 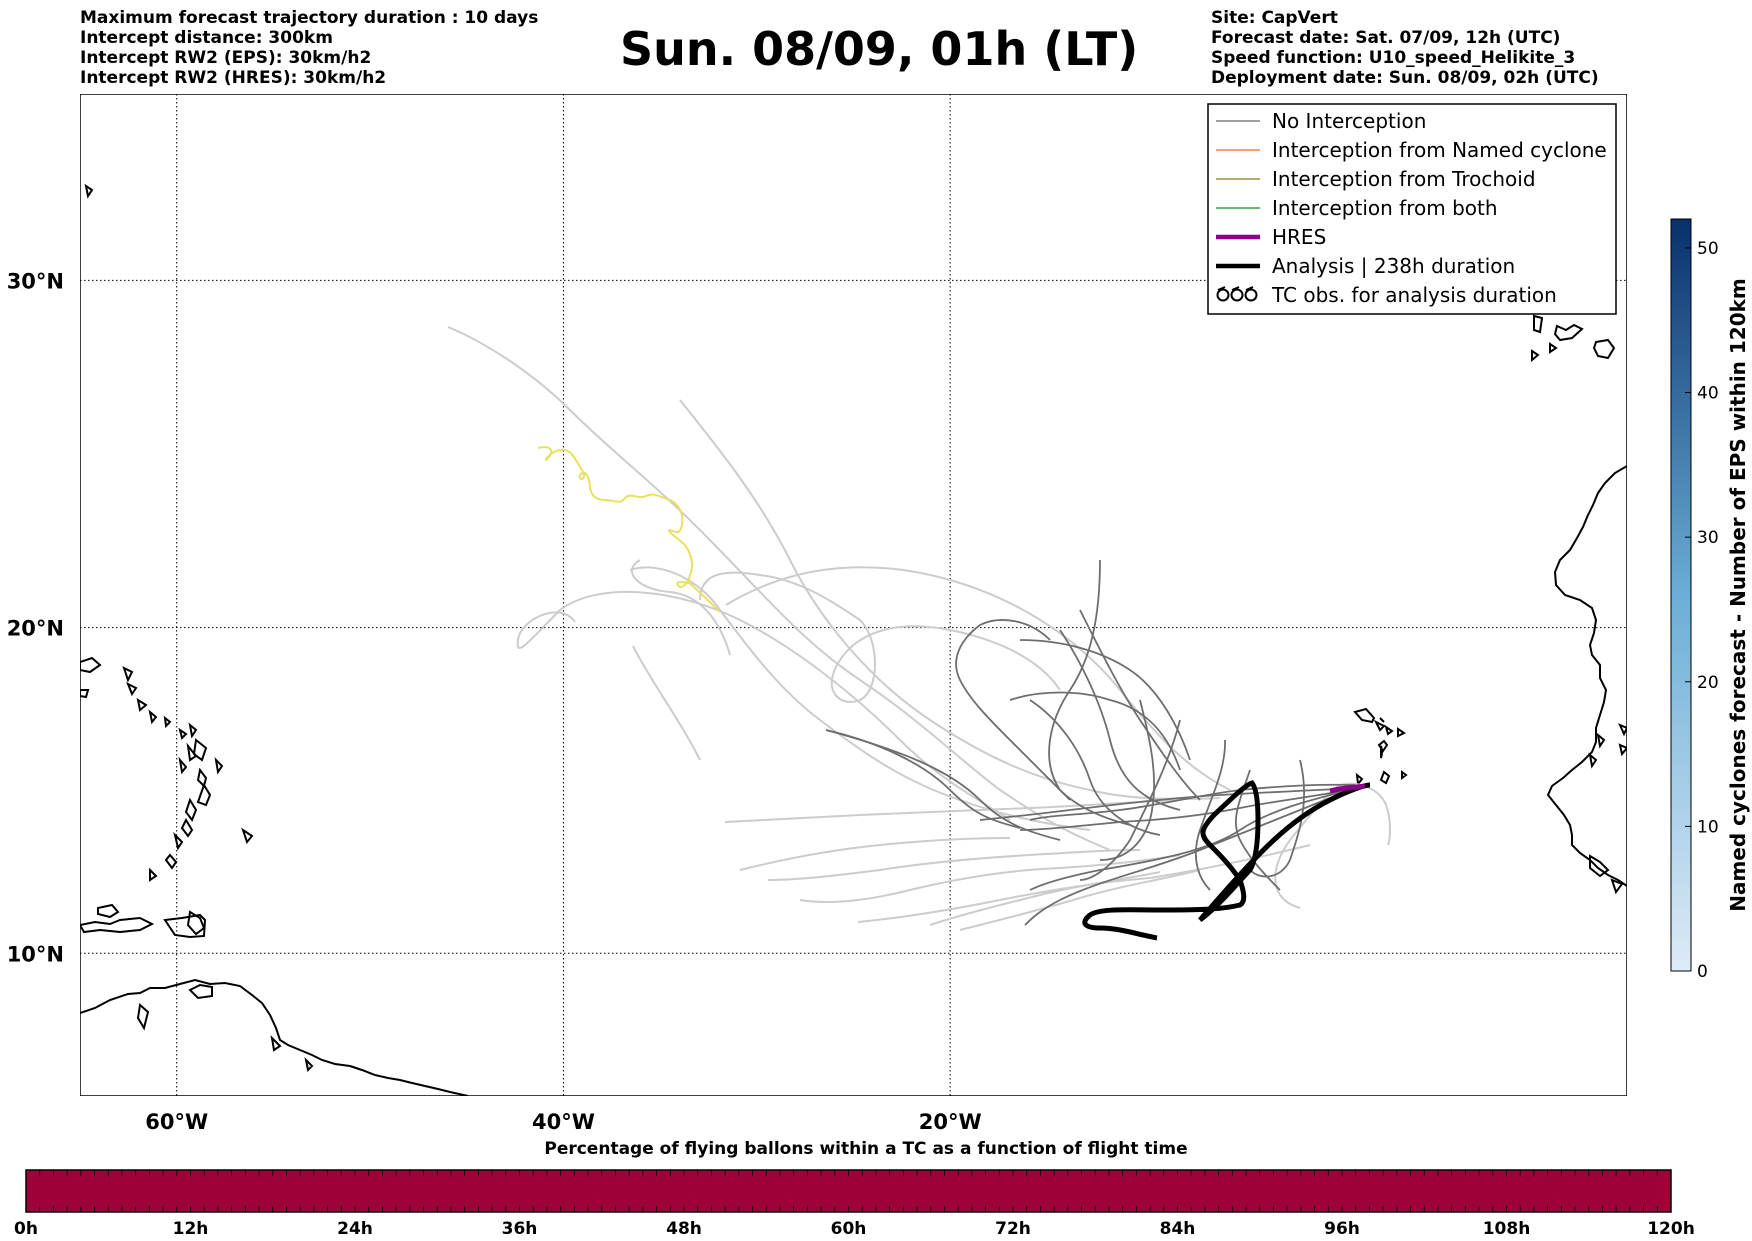 I want to click on header-left-line: Intercept RW2 (HRES): 30km/h2, so click(x=233, y=78).